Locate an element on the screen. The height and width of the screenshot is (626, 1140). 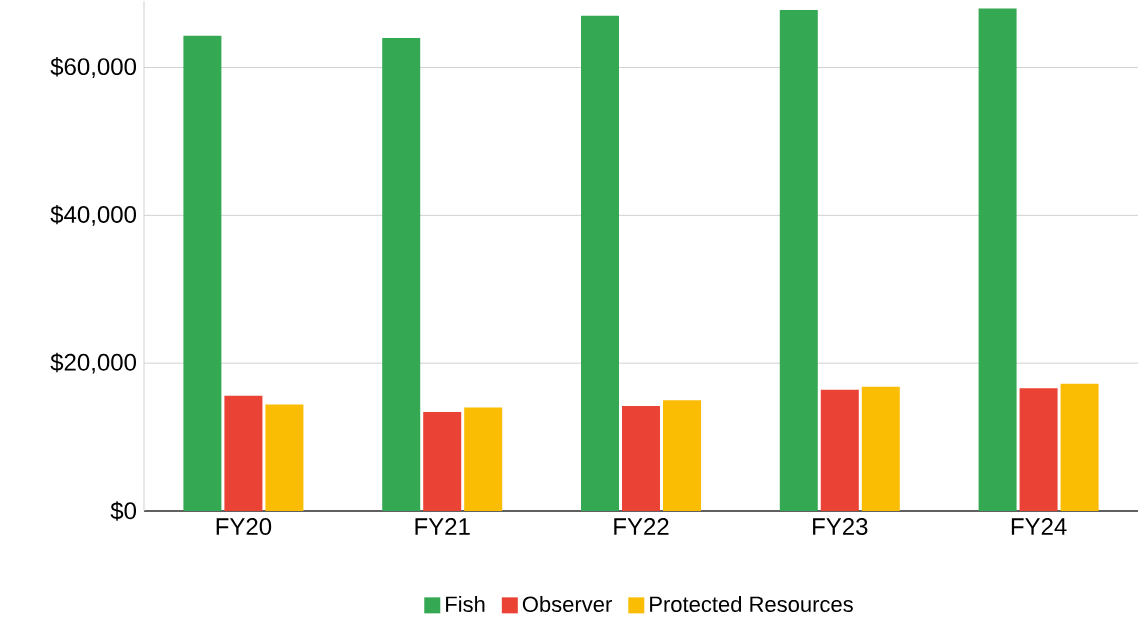
y-tick-label: $60,000 is located at coordinates (93, 67).